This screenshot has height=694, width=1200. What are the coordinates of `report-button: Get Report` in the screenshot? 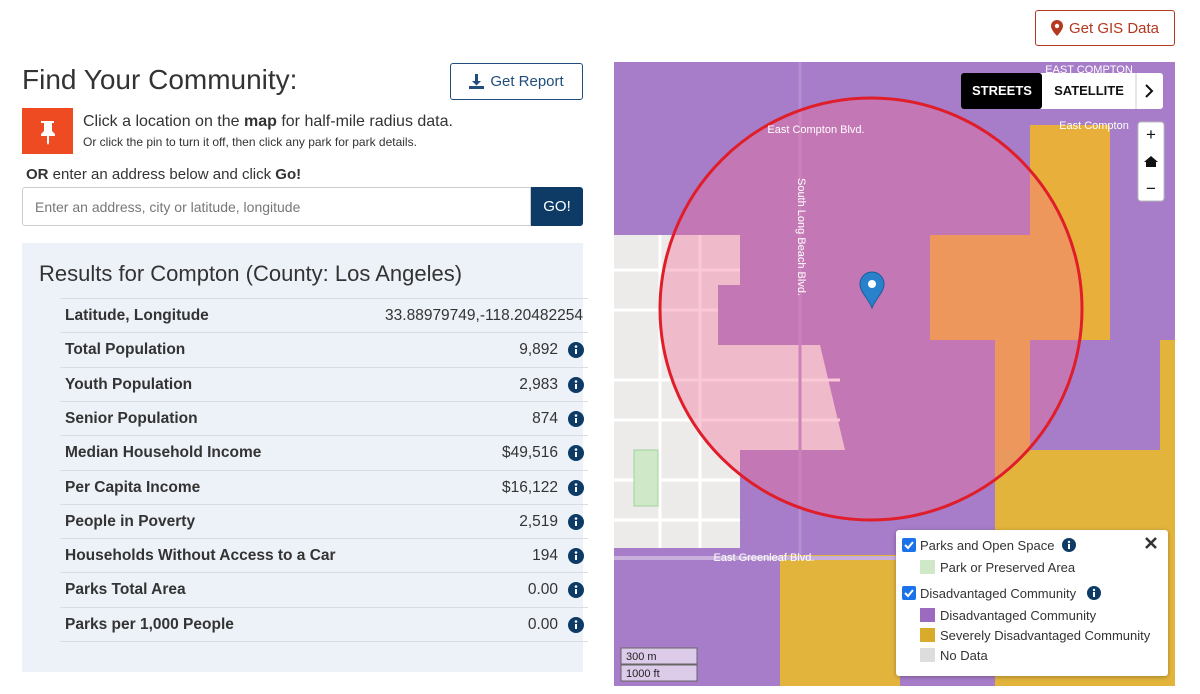 It's located at (516, 81).